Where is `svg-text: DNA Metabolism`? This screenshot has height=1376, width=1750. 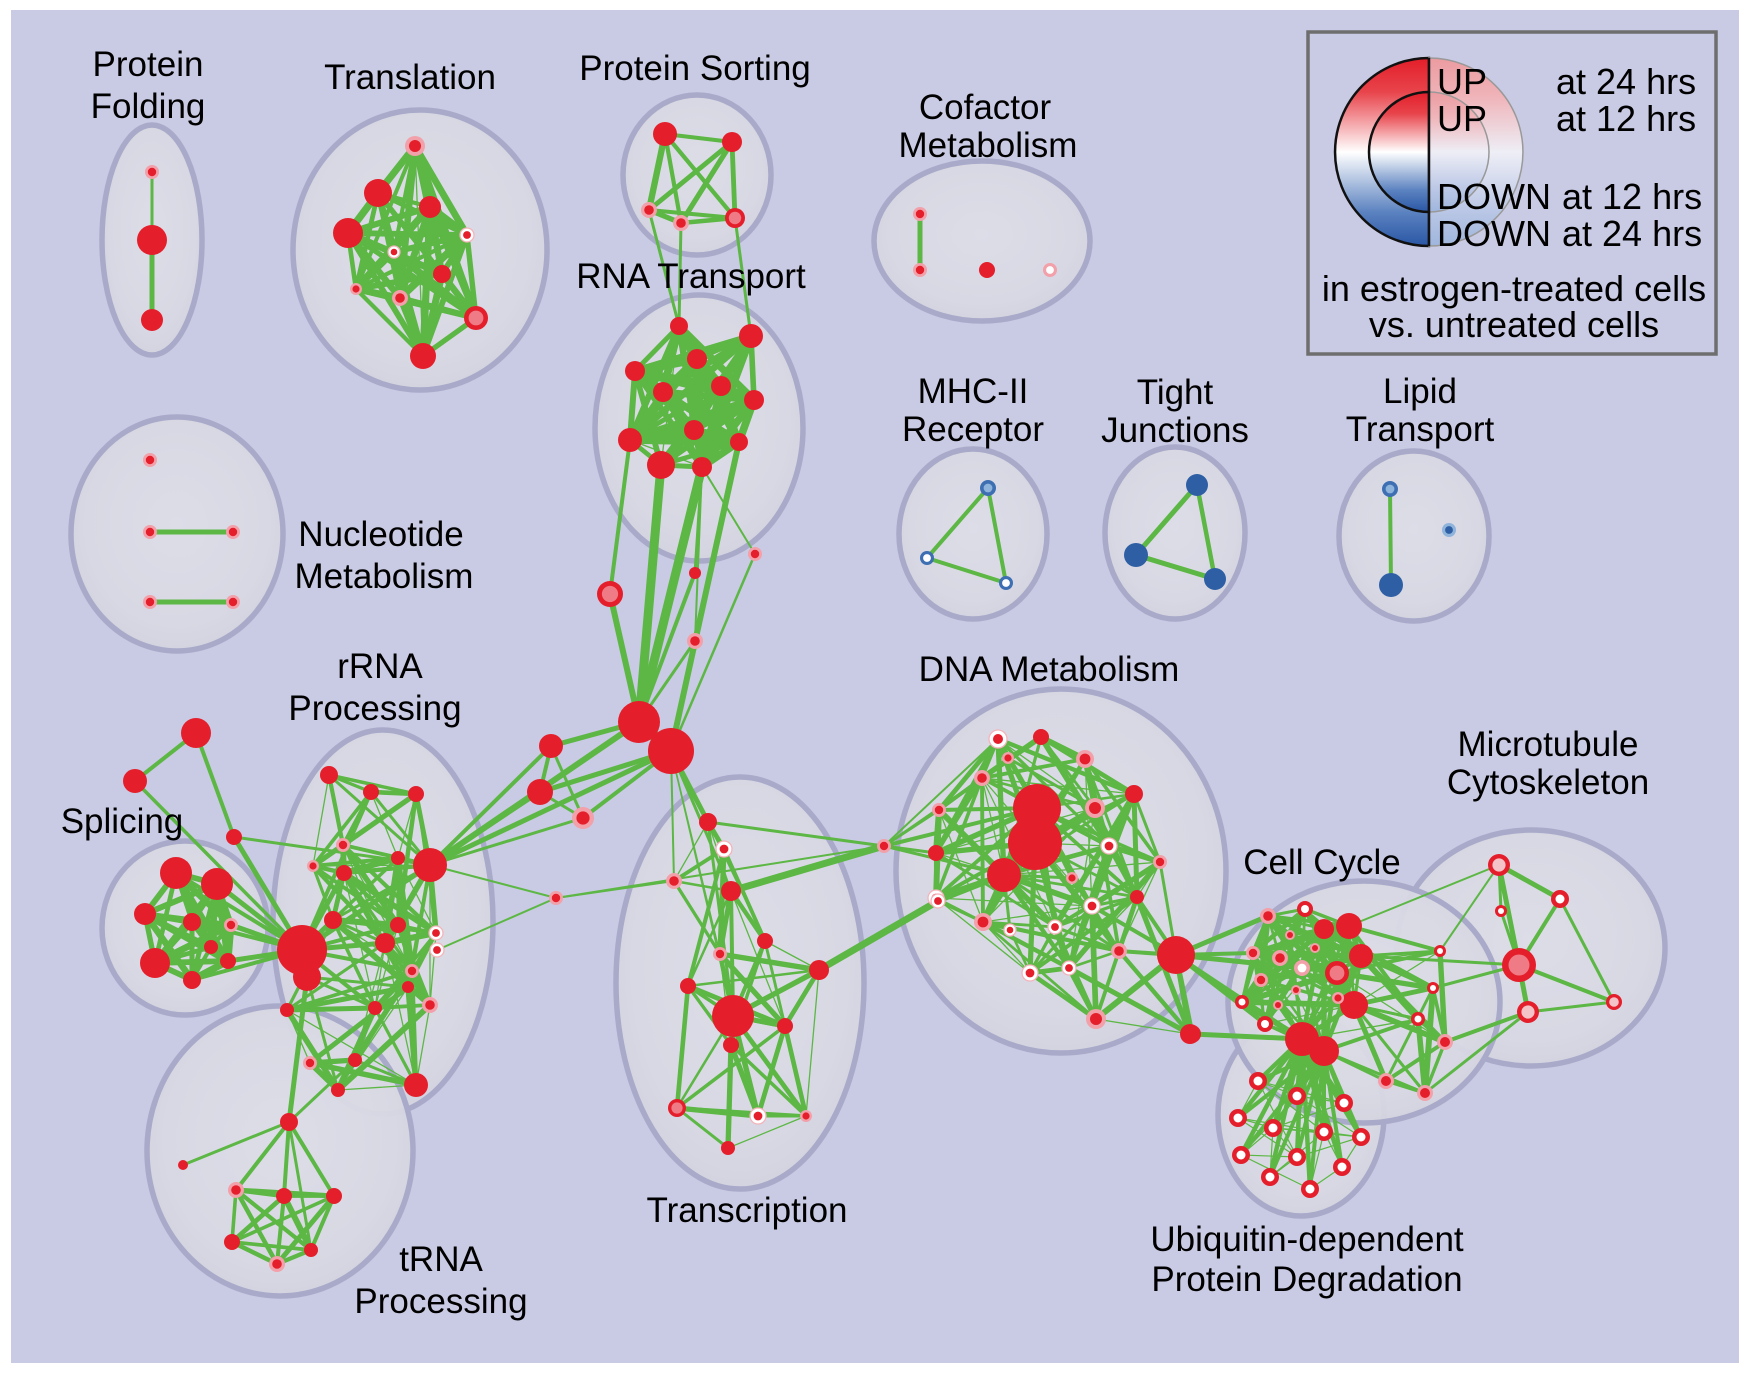 svg-text: DNA Metabolism is located at coordinates (1049, 669).